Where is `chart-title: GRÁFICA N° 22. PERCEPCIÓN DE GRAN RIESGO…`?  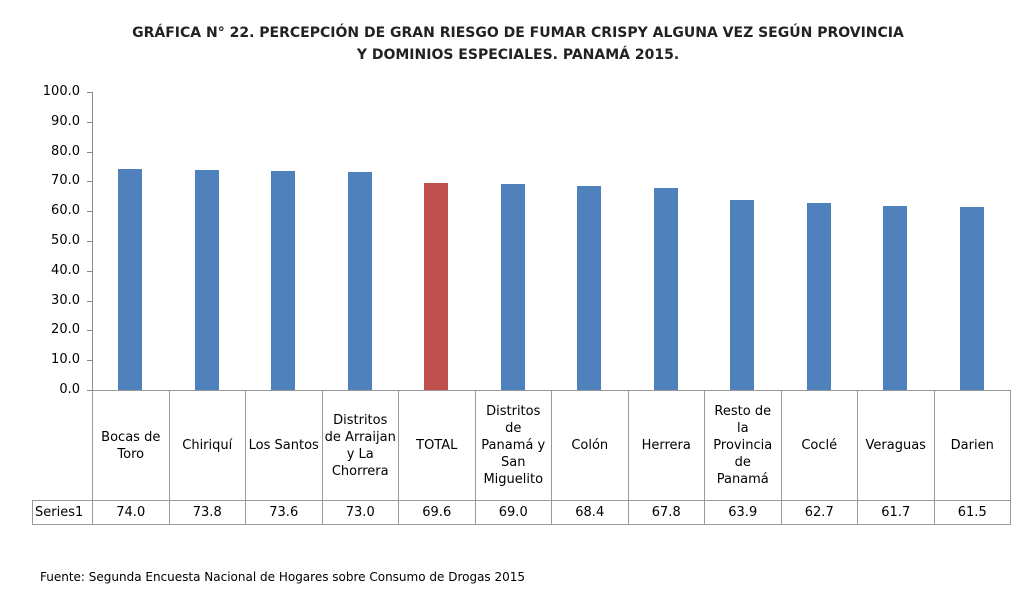 chart-title: GRÁFICA N° 22. PERCEPCIÓN DE GRAN RIESGO… is located at coordinates (518, 44).